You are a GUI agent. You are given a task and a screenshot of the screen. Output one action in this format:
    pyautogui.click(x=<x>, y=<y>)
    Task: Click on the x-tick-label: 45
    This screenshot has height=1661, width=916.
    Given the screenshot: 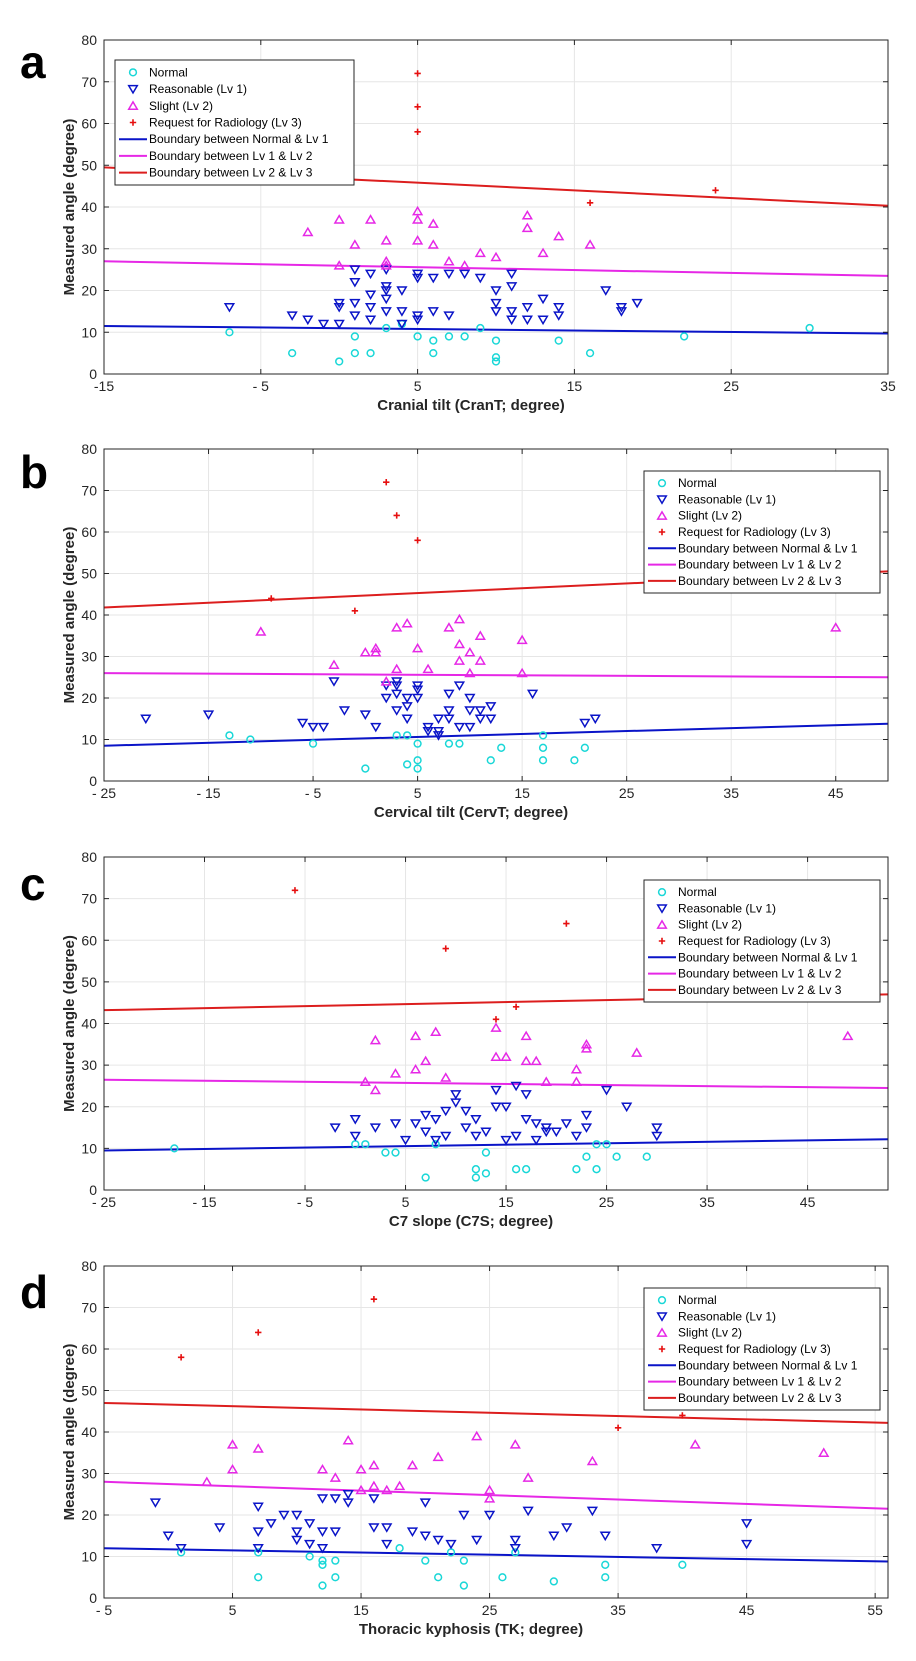 What is the action you would take?
    pyautogui.click(x=808, y=1202)
    